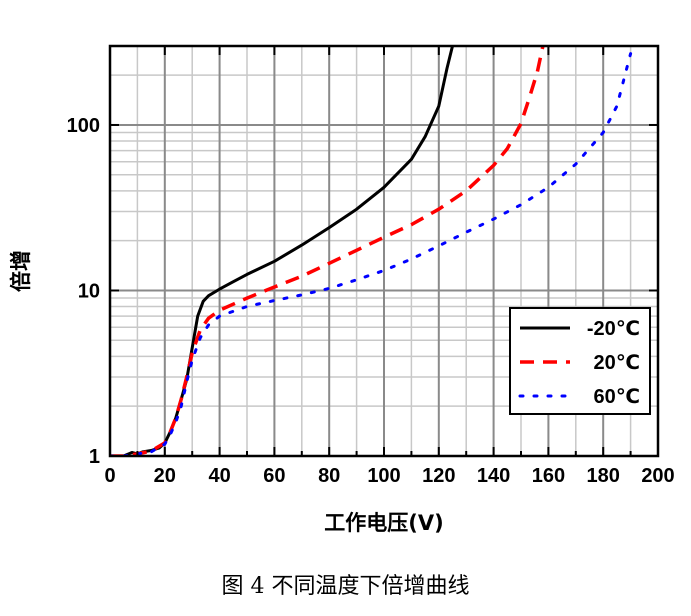  What do you see at coordinates (329, 476) in the screenshot?
I see `x-tick-label: 80` at bounding box center [329, 476].